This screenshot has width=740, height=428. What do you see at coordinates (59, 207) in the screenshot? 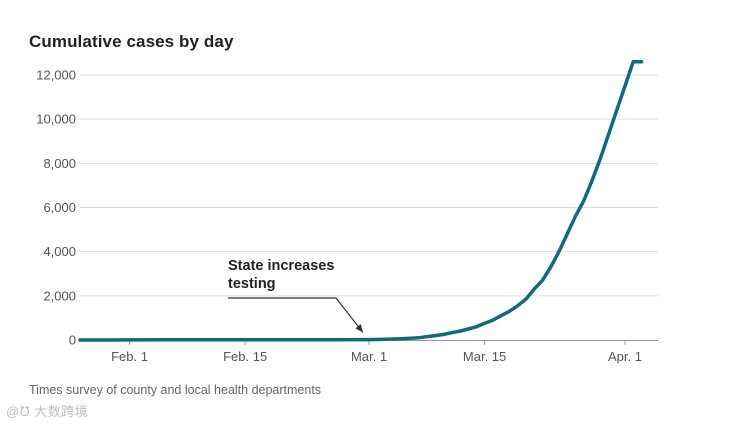
I see `y-tick-label: 6,000` at bounding box center [59, 207].